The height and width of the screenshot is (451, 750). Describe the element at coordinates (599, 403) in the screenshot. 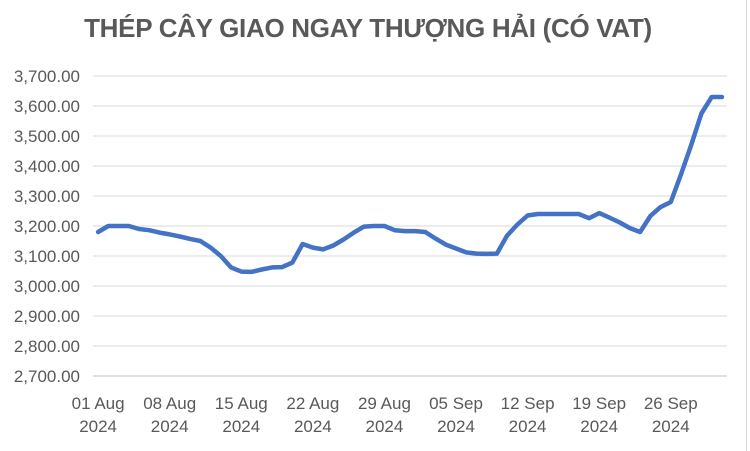

I see `x-axis-tick-label-date: 19 Sep` at that location.